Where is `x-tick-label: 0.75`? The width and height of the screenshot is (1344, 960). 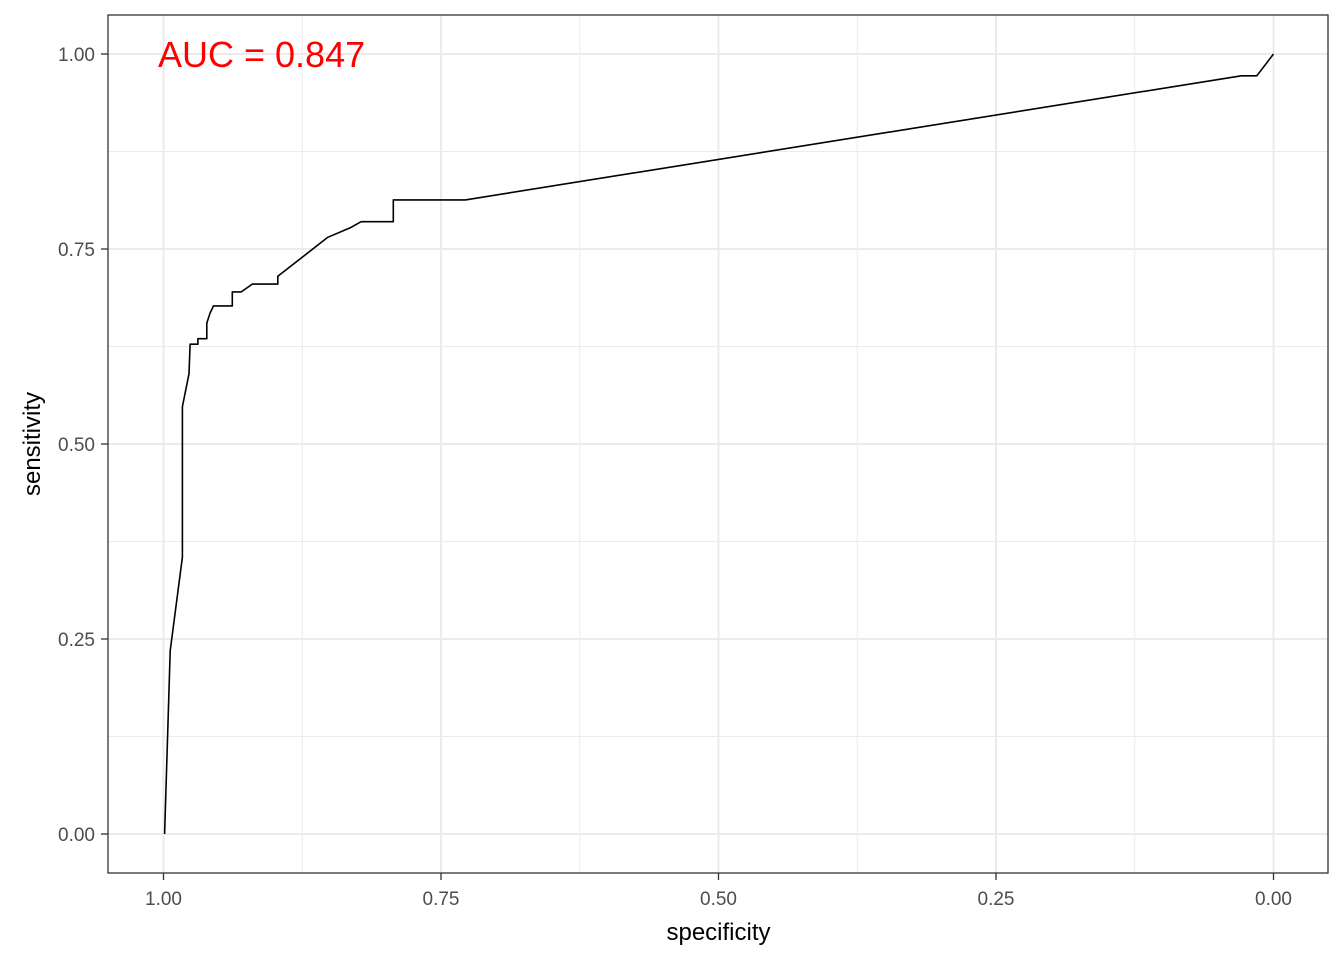 x-tick-label: 0.75 is located at coordinates (441, 899).